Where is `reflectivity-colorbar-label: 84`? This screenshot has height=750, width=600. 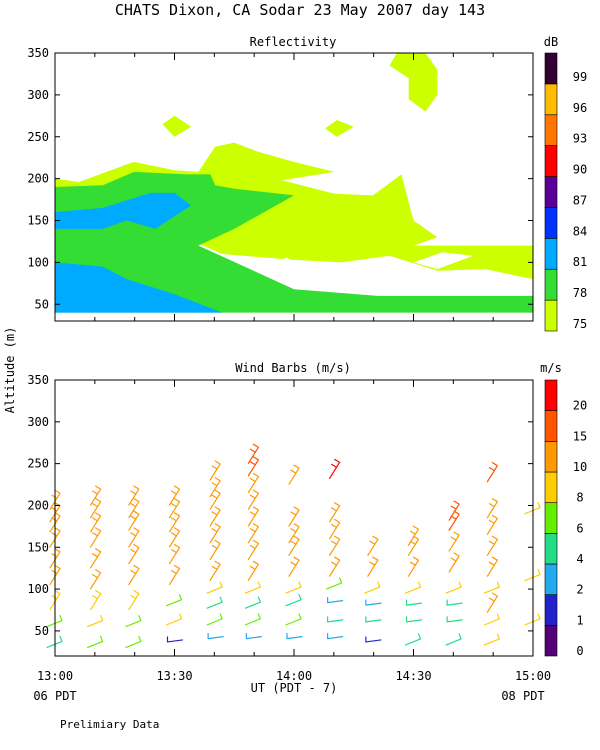 reflectivity-colorbar-label: 84 is located at coordinates (580, 231).